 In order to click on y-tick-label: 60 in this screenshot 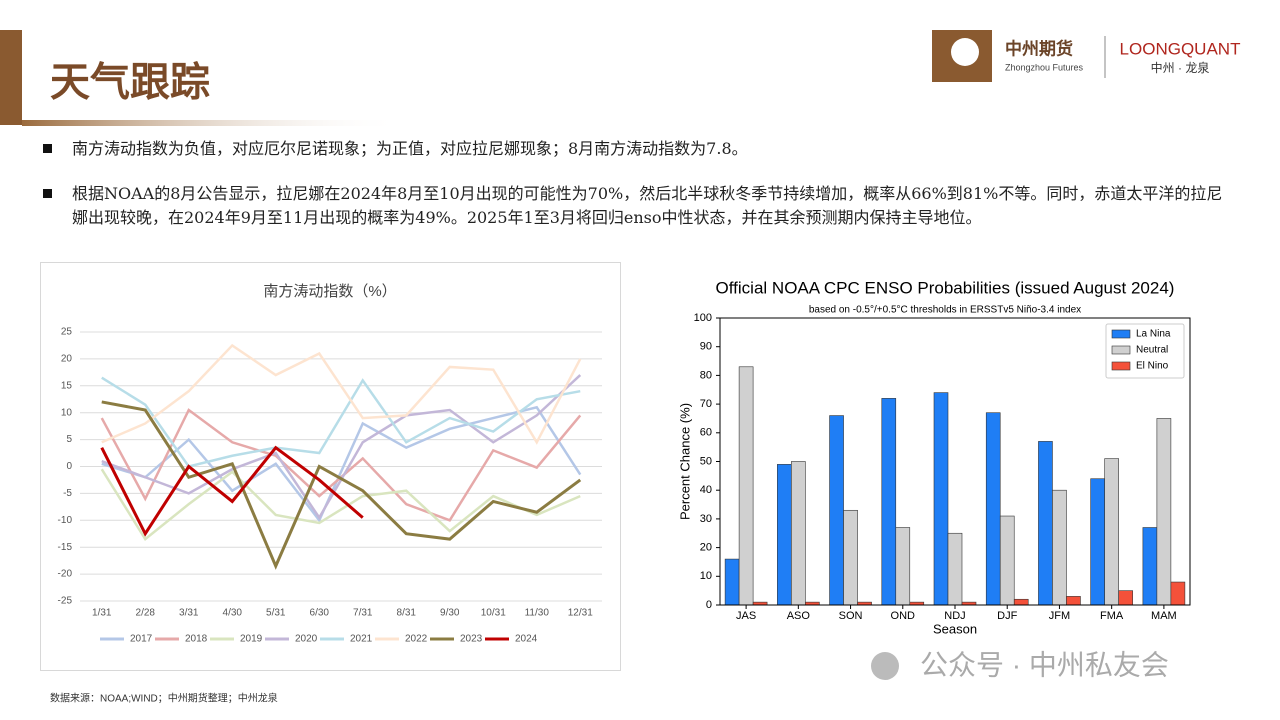, I will do `click(706, 433)`.